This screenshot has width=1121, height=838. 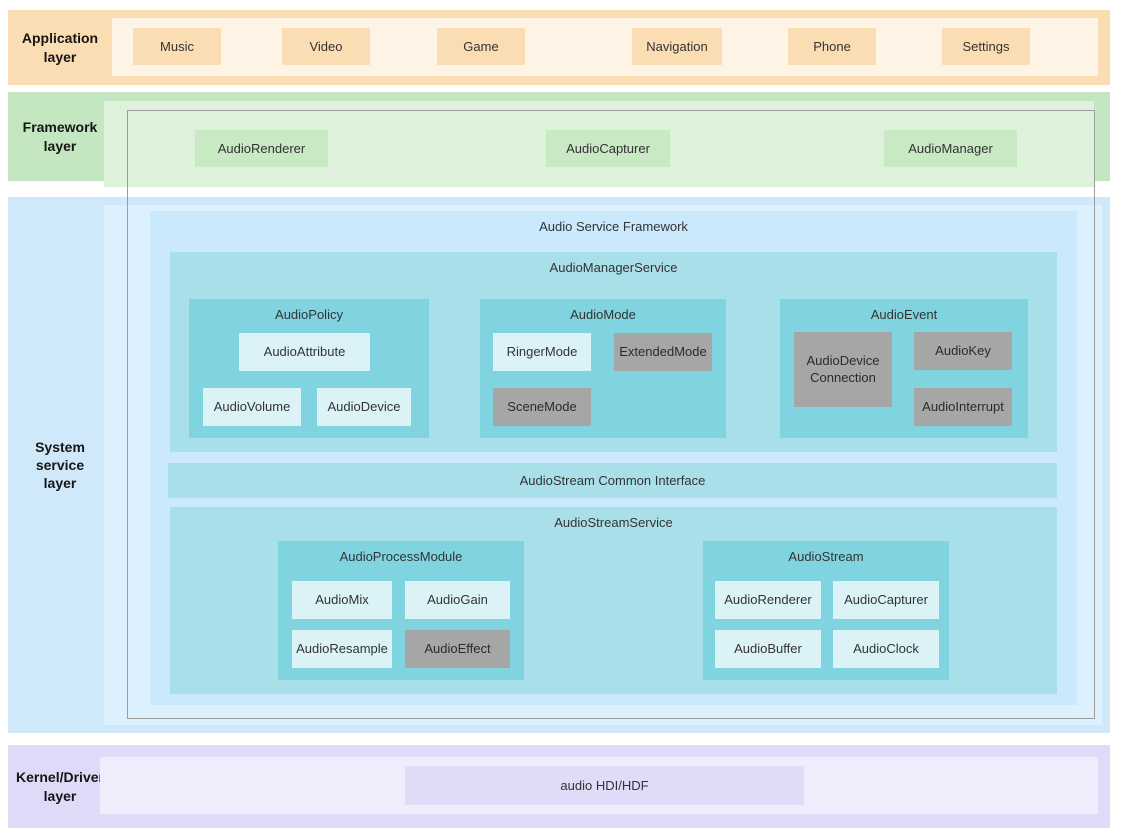 What do you see at coordinates (457, 649) in the screenshot?
I see `leaf-box-audioeffect: AudioEffect` at bounding box center [457, 649].